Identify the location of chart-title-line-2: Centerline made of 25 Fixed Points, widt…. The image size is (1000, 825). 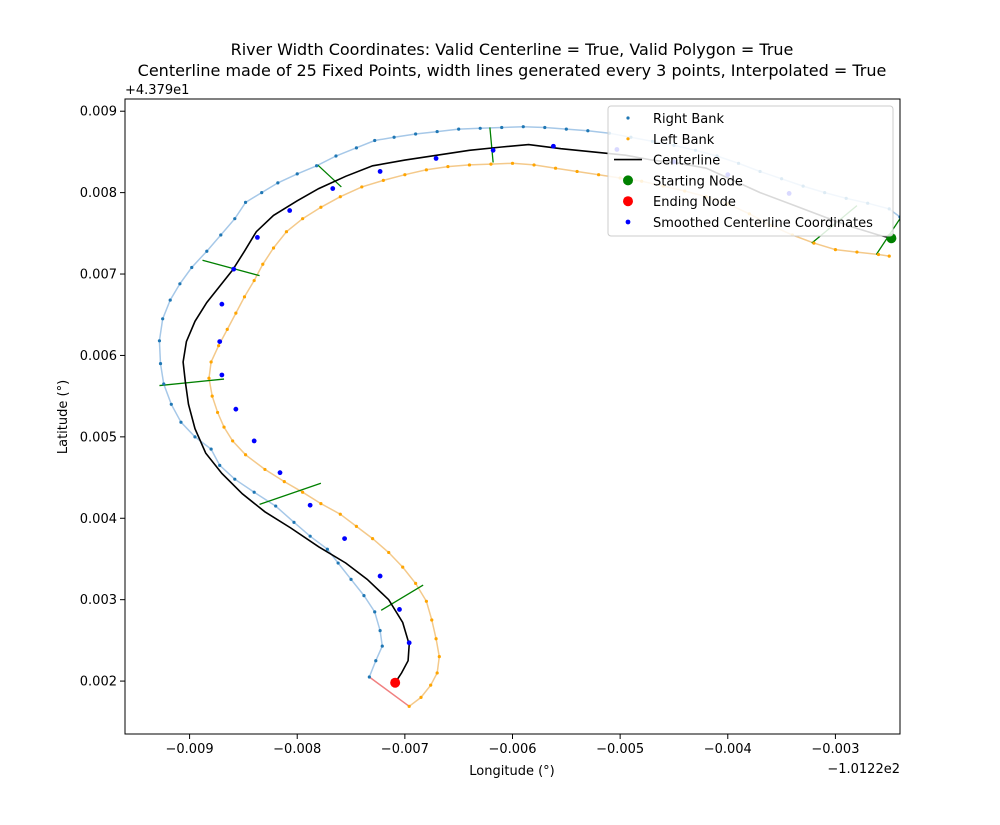
(512, 70).